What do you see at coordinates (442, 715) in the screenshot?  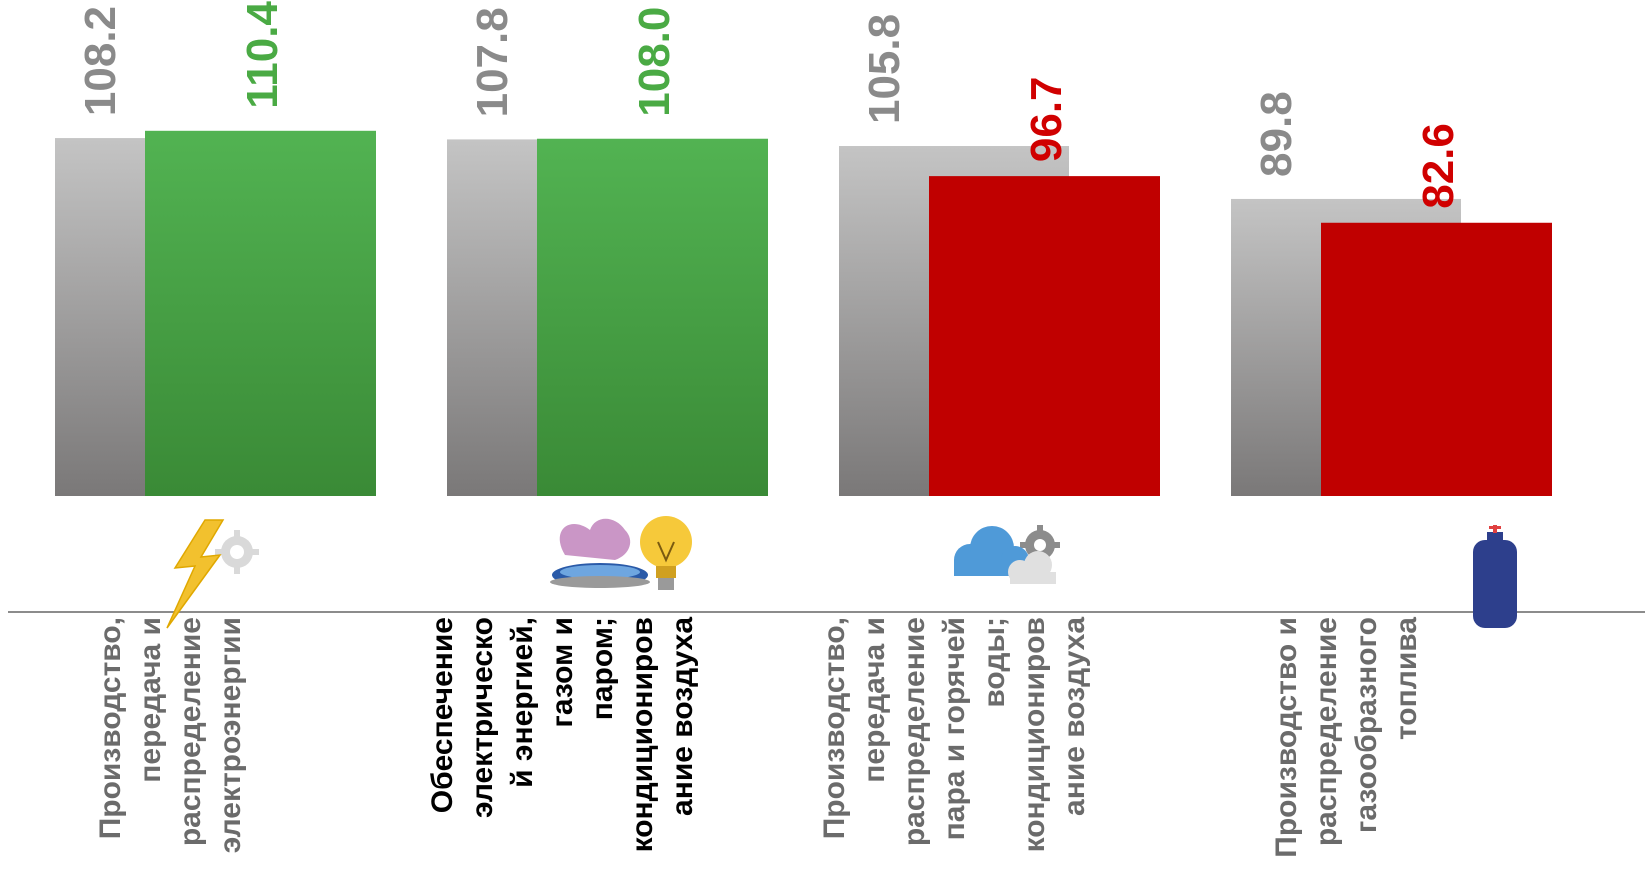 I see `category-label-1-line-0: Обеспечение` at bounding box center [442, 715].